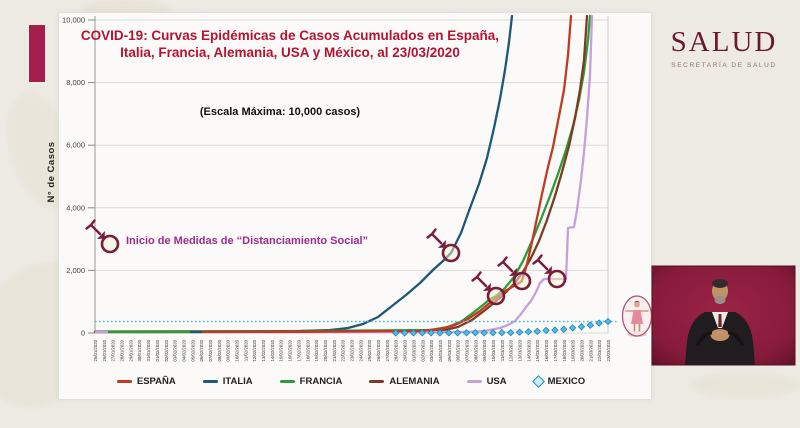  I want to click on legend-item-FRANCIA: FRANCIA, so click(311, 381).